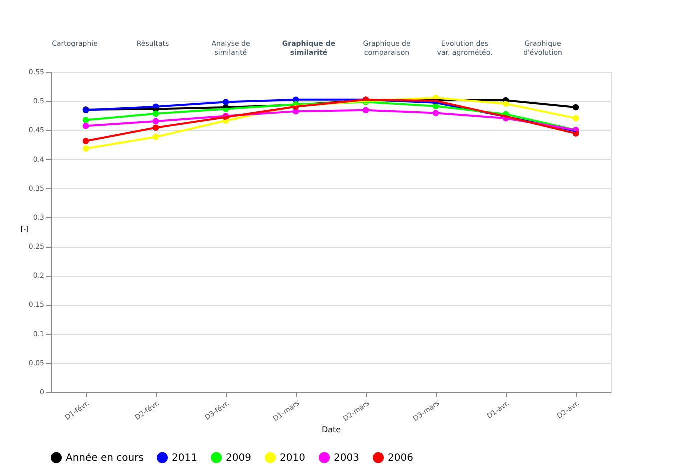 This screenshot has width=682, height=475. I want to click on x-axis-title: Date, so click(332, 429).